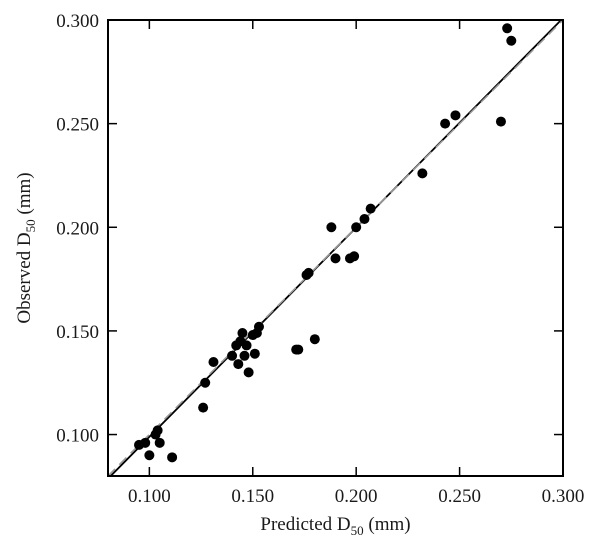  I want to click on y-axis-title-unit: (mm), so click(24, 195).